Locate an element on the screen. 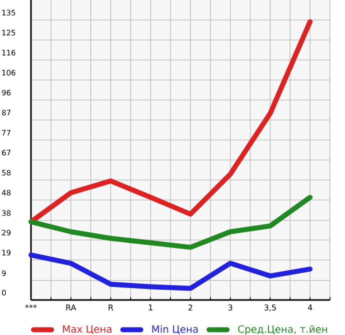 This screenshot has width=345, height=335. legend-label: Сред.Цена, т.йен is located at coordinates (283, 330).